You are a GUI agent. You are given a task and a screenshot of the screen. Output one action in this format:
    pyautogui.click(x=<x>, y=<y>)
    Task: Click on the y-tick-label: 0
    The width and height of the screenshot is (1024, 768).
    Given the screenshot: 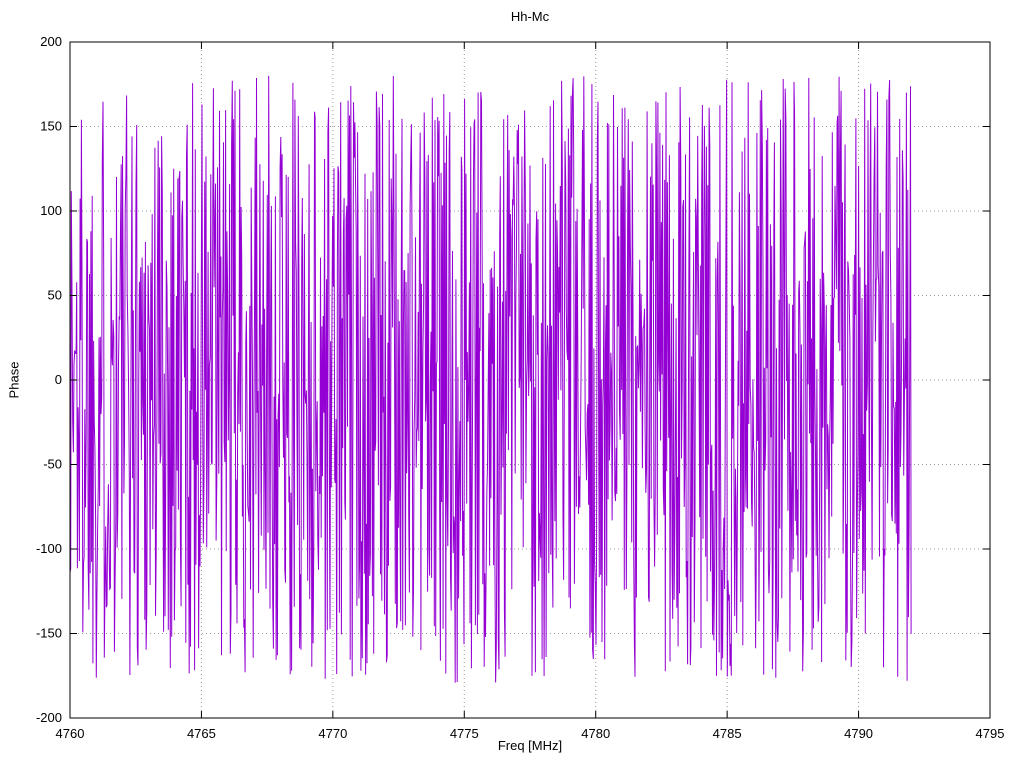 What is the action you would take?
    pyautogui.click(x=58, y=379)
    